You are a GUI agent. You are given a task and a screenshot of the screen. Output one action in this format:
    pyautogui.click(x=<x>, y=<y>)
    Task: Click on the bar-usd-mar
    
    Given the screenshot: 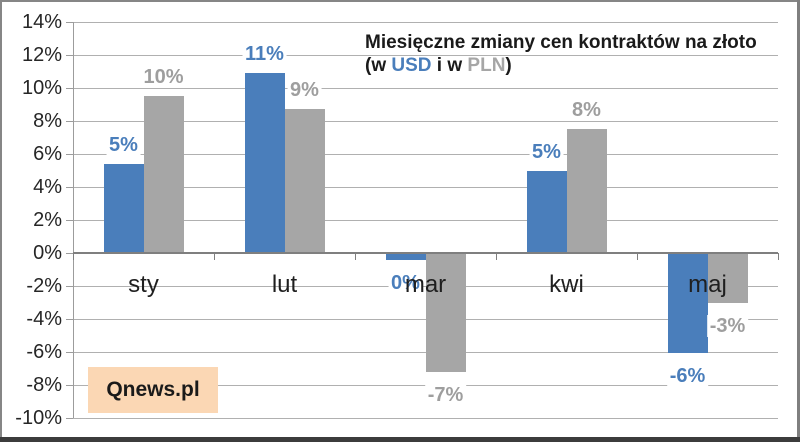 What is the action you would take?
    pyautogui.click(x=405, y=257)
    